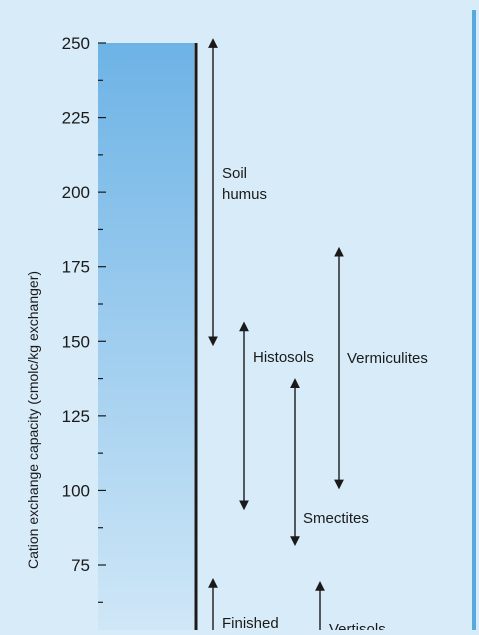 The width and height of the screenshot is (479, 635). What do you see at coordinates (80, 565) in the screenshot?
I see `y-tick-label: 75` at bounding box center [80, 565].